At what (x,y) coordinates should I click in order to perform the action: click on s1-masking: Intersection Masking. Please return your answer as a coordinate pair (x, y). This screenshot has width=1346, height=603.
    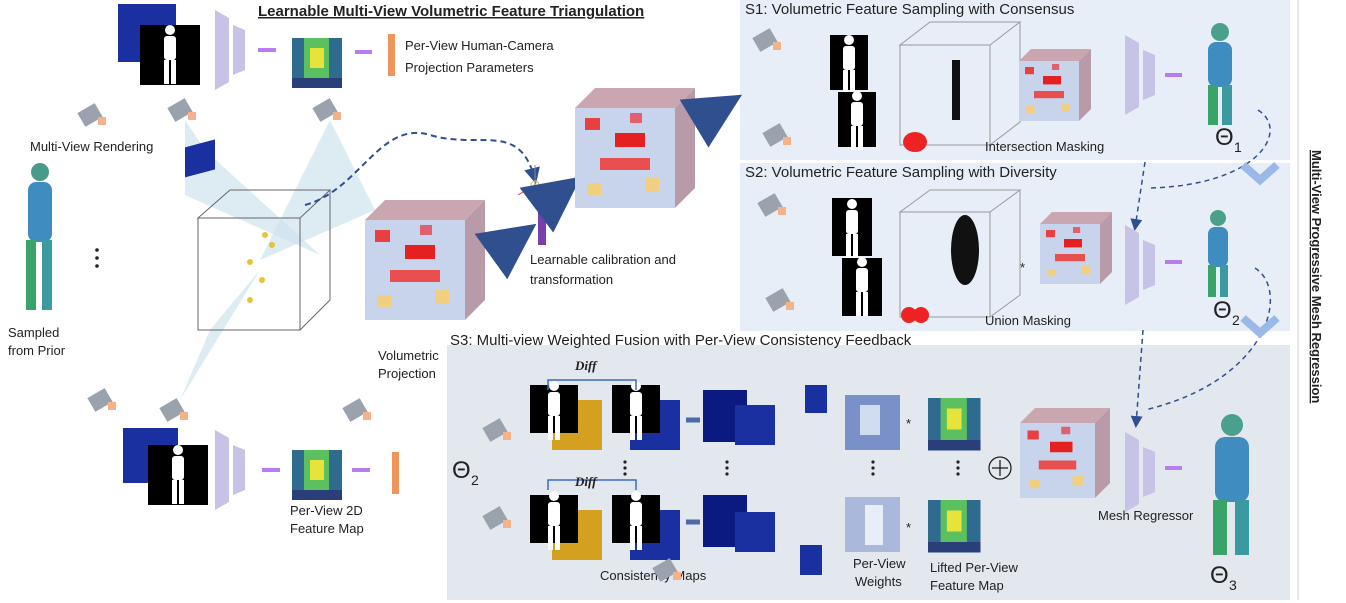
    Looking at the image, I should click on (1044, 146).